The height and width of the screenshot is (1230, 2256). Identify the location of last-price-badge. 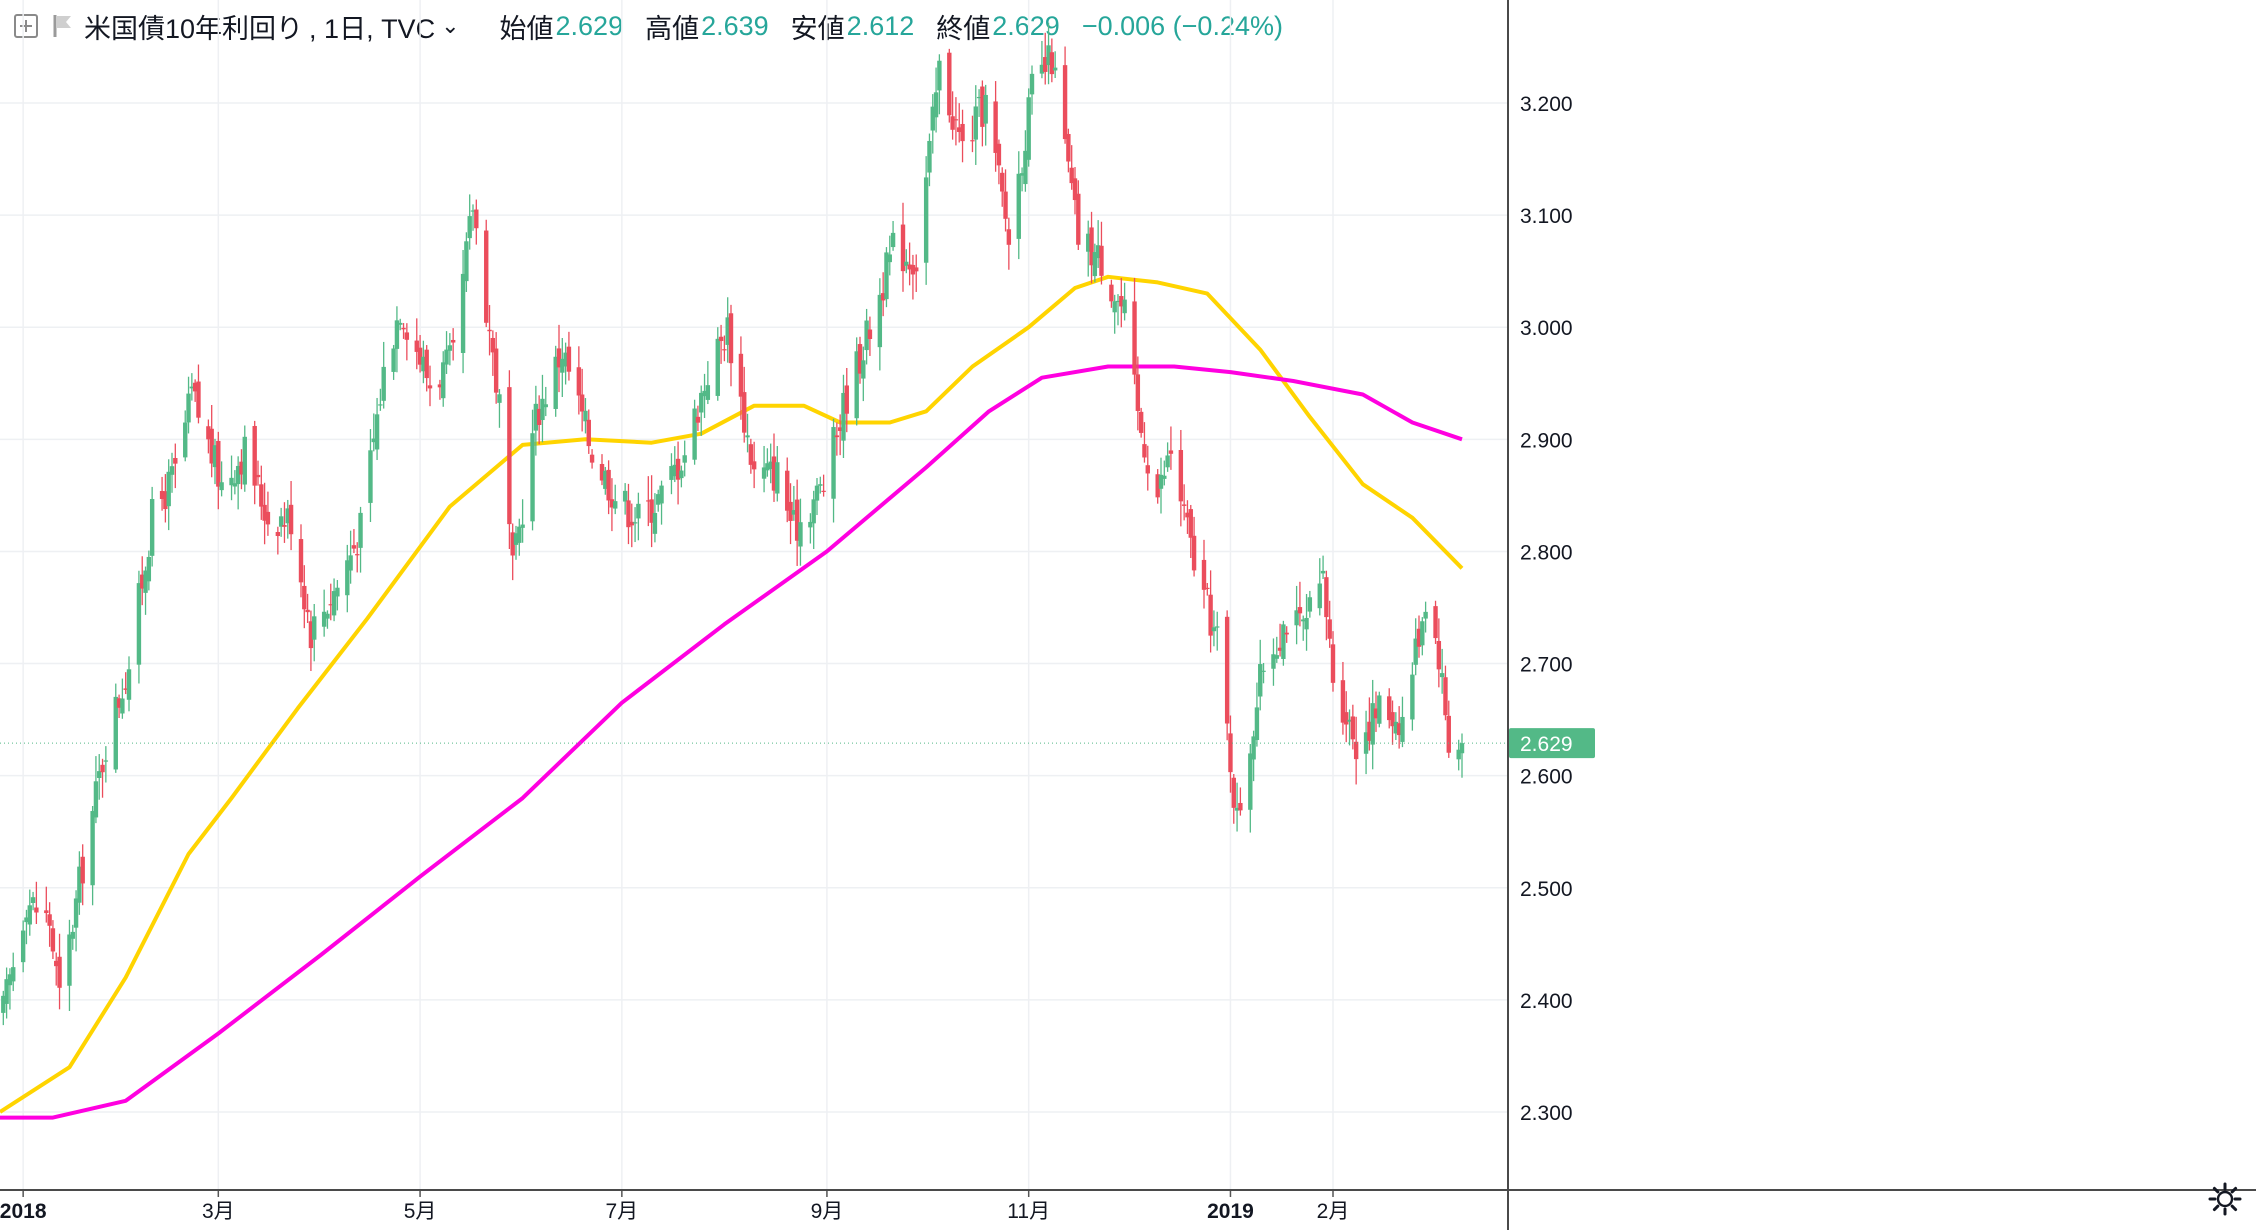
(1552, 743).